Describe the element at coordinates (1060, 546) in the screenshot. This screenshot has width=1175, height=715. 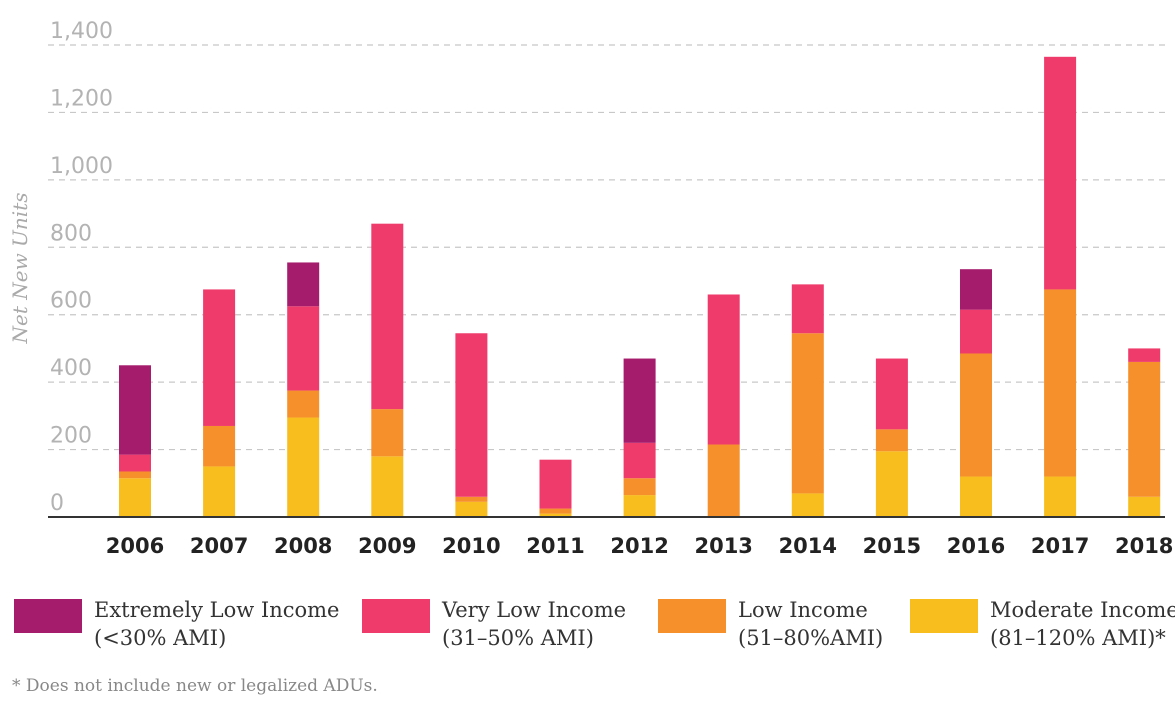
I see `x-tick-label: 2017` at that location.